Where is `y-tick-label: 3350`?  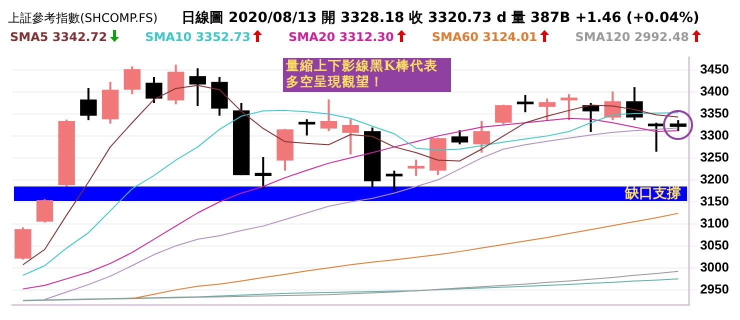 y-tick-label: 3350 is located at coordinates (714, 113).